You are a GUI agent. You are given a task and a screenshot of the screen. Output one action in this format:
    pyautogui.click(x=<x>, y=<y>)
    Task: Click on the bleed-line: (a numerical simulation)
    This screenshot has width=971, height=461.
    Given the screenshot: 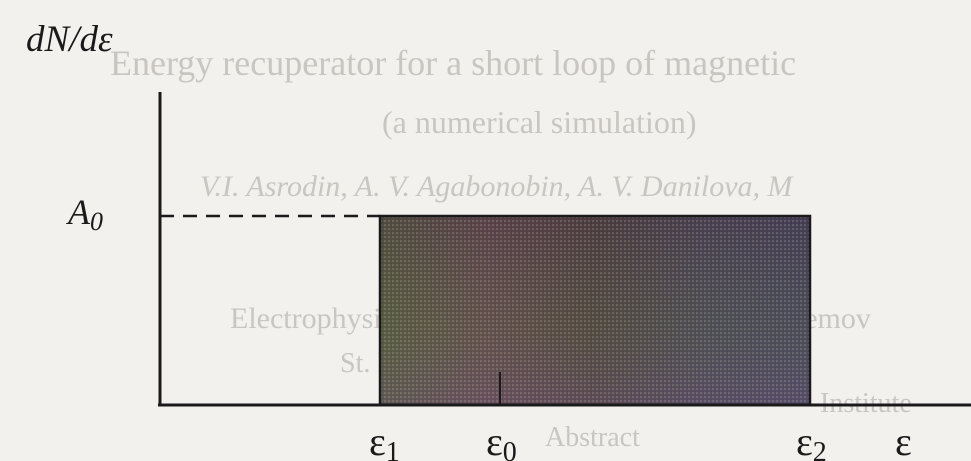 What is the action you would take?
    pyautogui.click(x=539, y=122)
    